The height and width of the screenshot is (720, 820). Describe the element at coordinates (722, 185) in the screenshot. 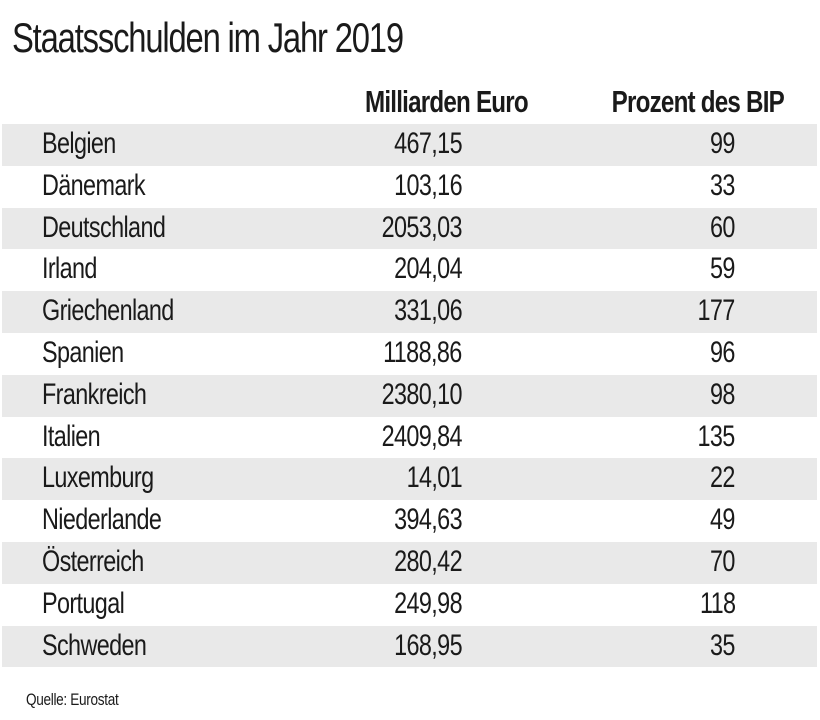

I see `bip-percent-cell: 33` at that location.